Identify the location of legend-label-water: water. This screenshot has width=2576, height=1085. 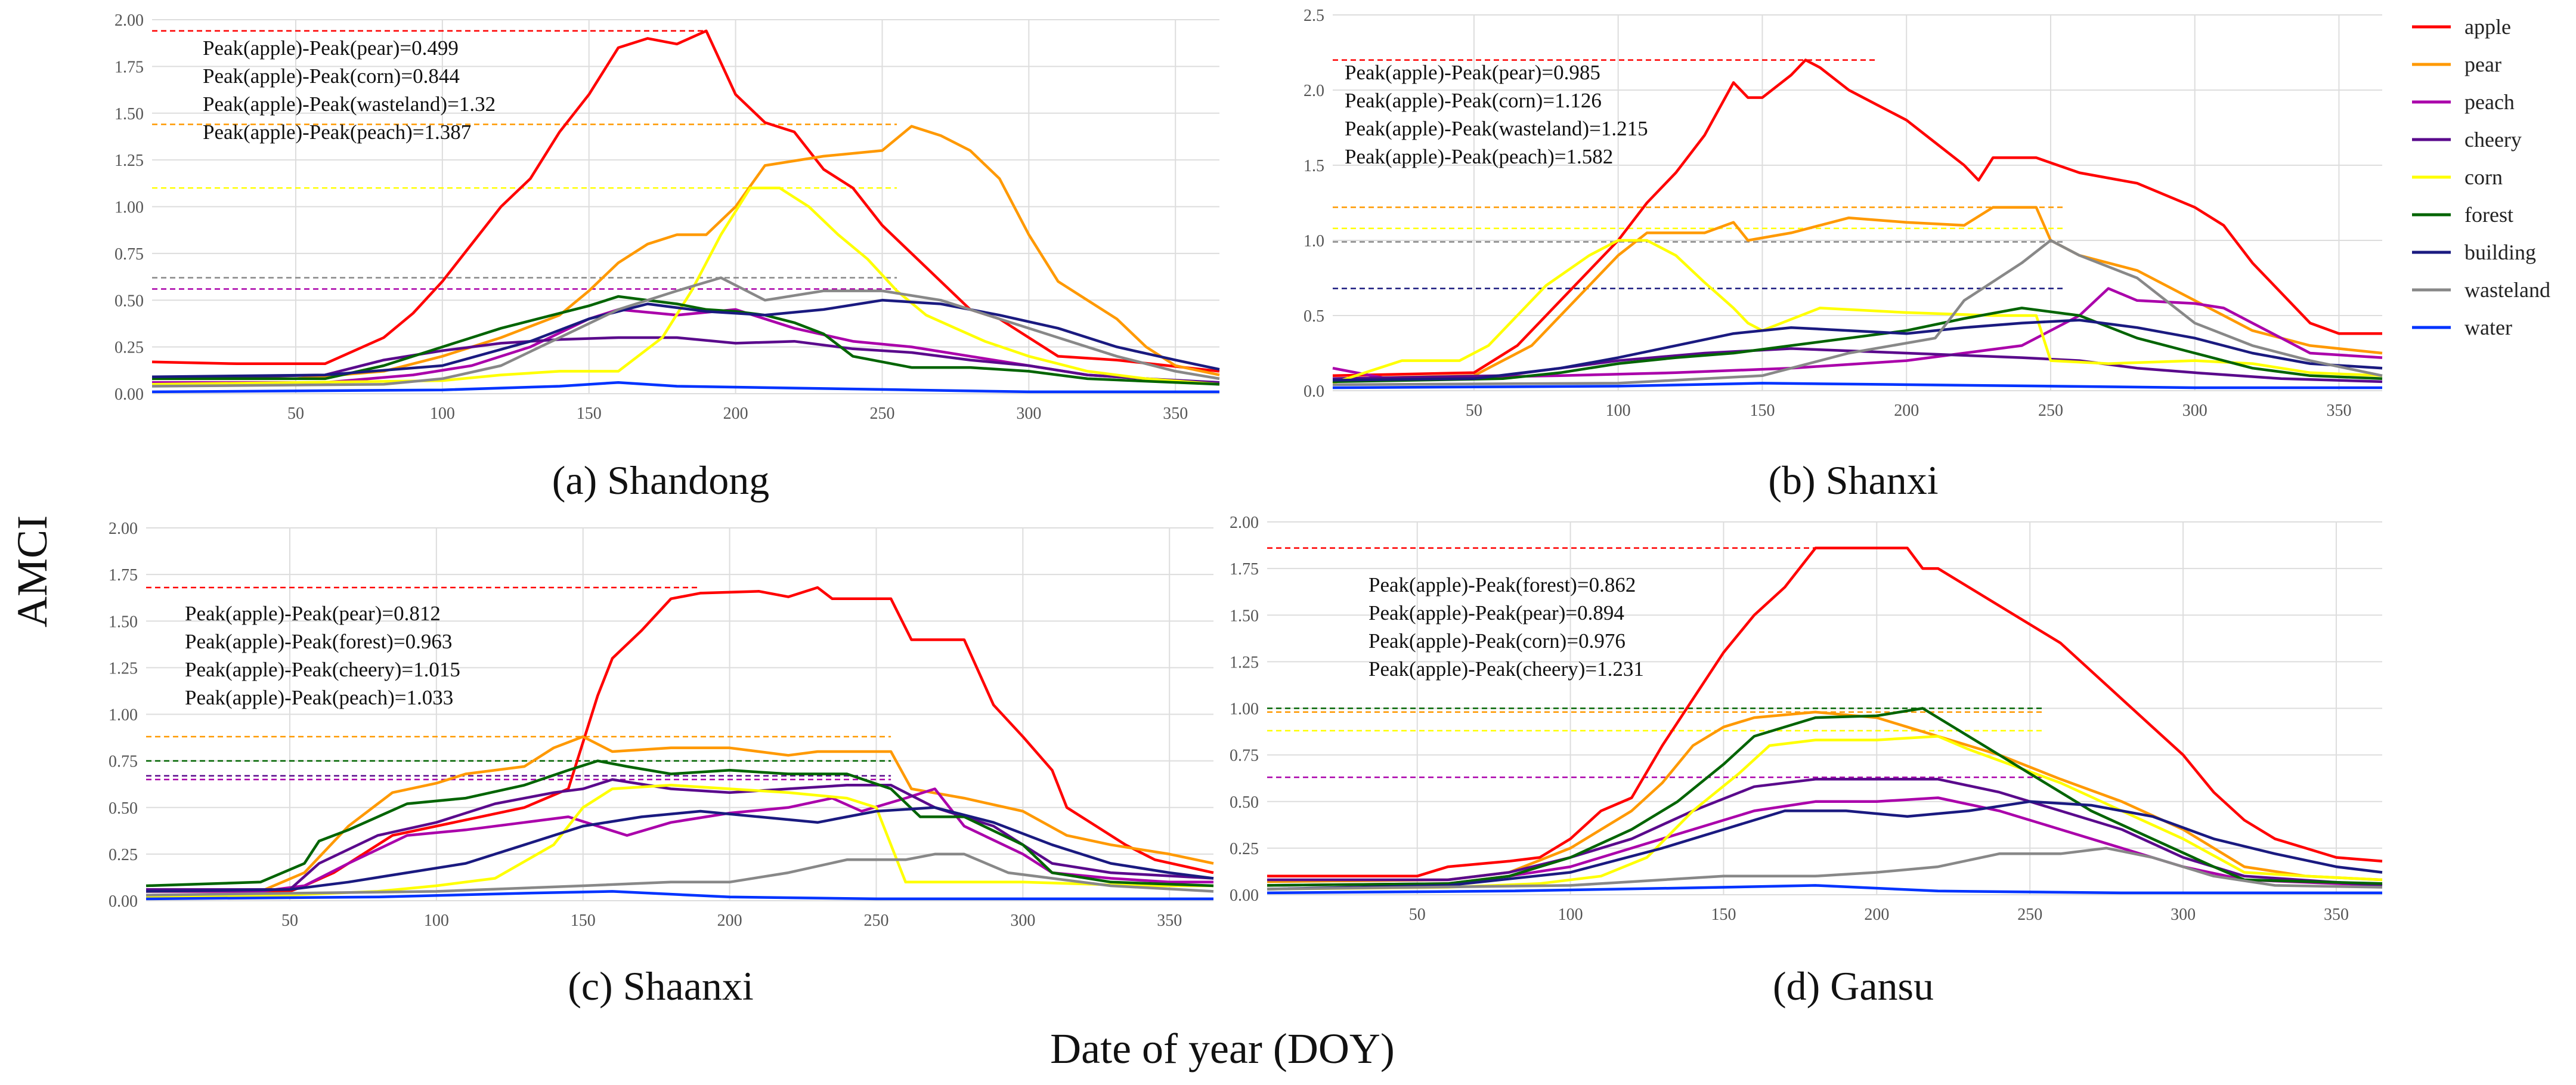
(2488, 327).